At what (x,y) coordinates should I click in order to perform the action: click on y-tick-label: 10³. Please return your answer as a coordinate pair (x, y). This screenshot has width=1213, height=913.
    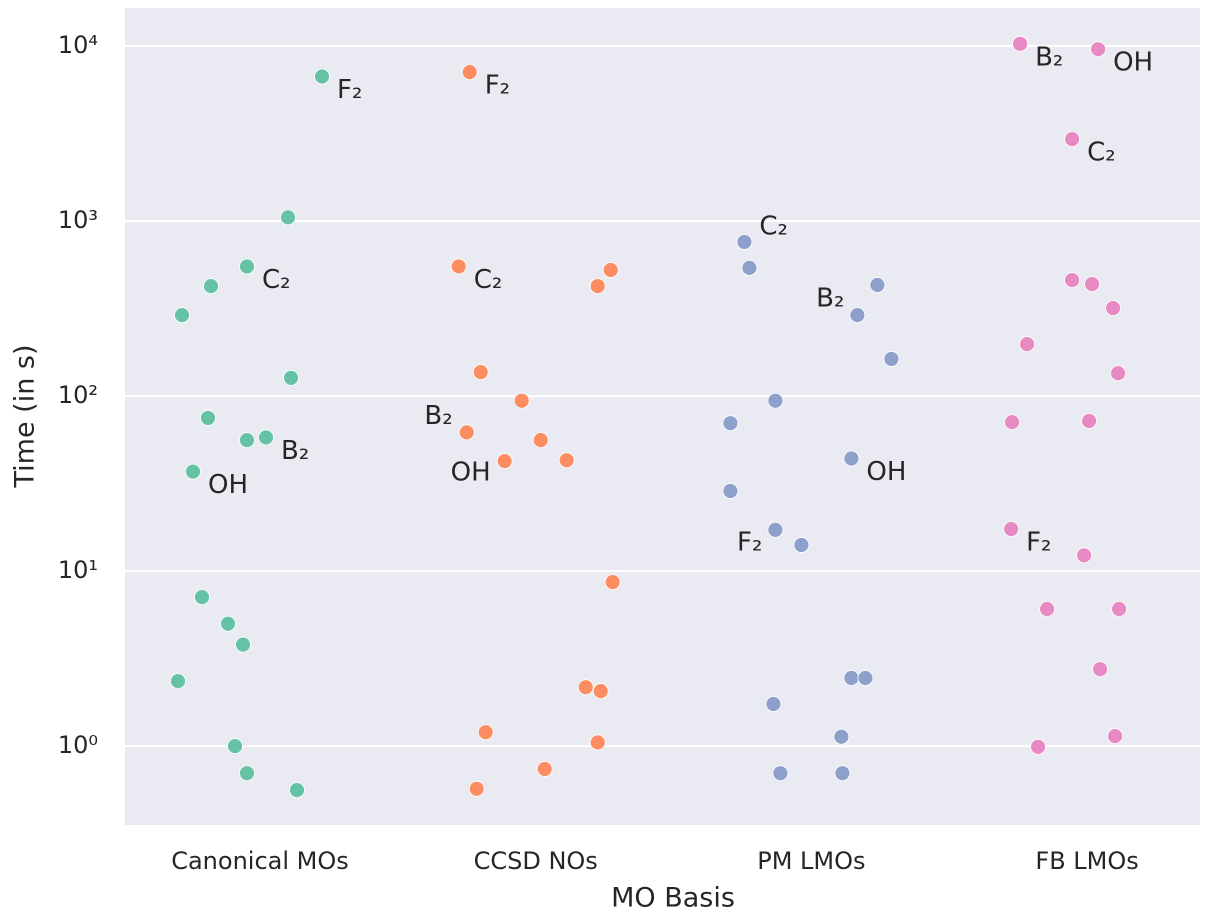
    Looking at the image, I should click on (78, 220).